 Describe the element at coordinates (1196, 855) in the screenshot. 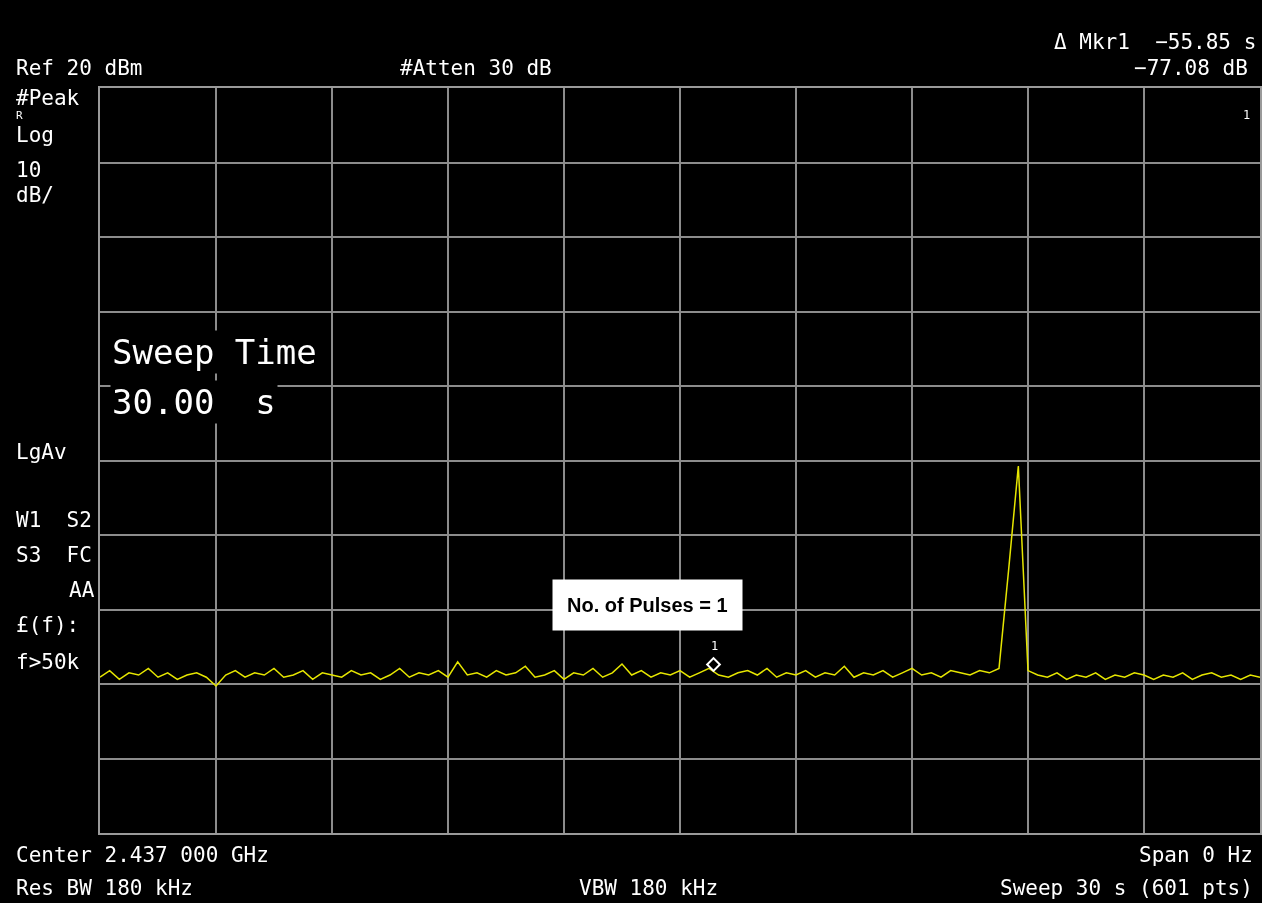

I see `text: Span 0 Hz` at that location.